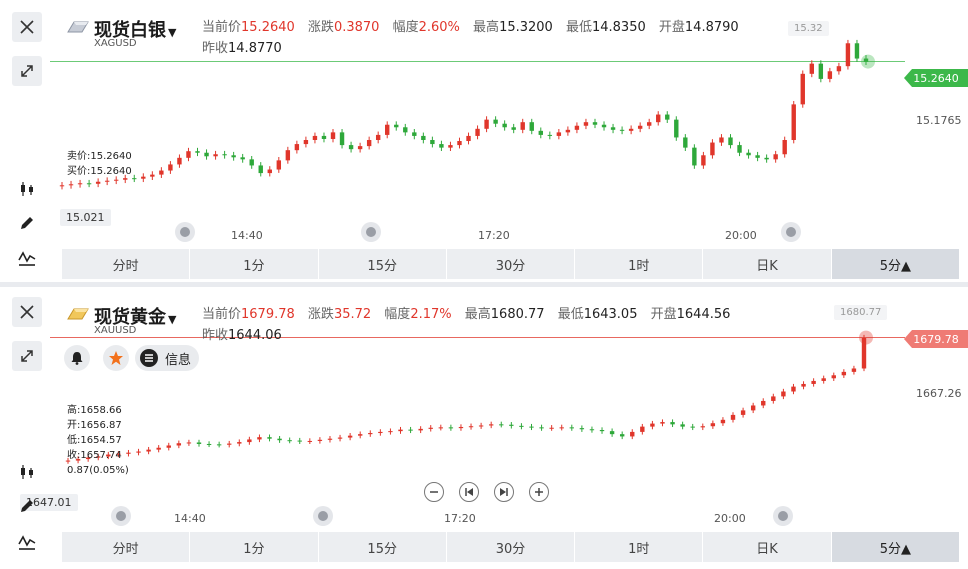  I want to click on ohlc-high: 高:1658.66, so click(94, 410).